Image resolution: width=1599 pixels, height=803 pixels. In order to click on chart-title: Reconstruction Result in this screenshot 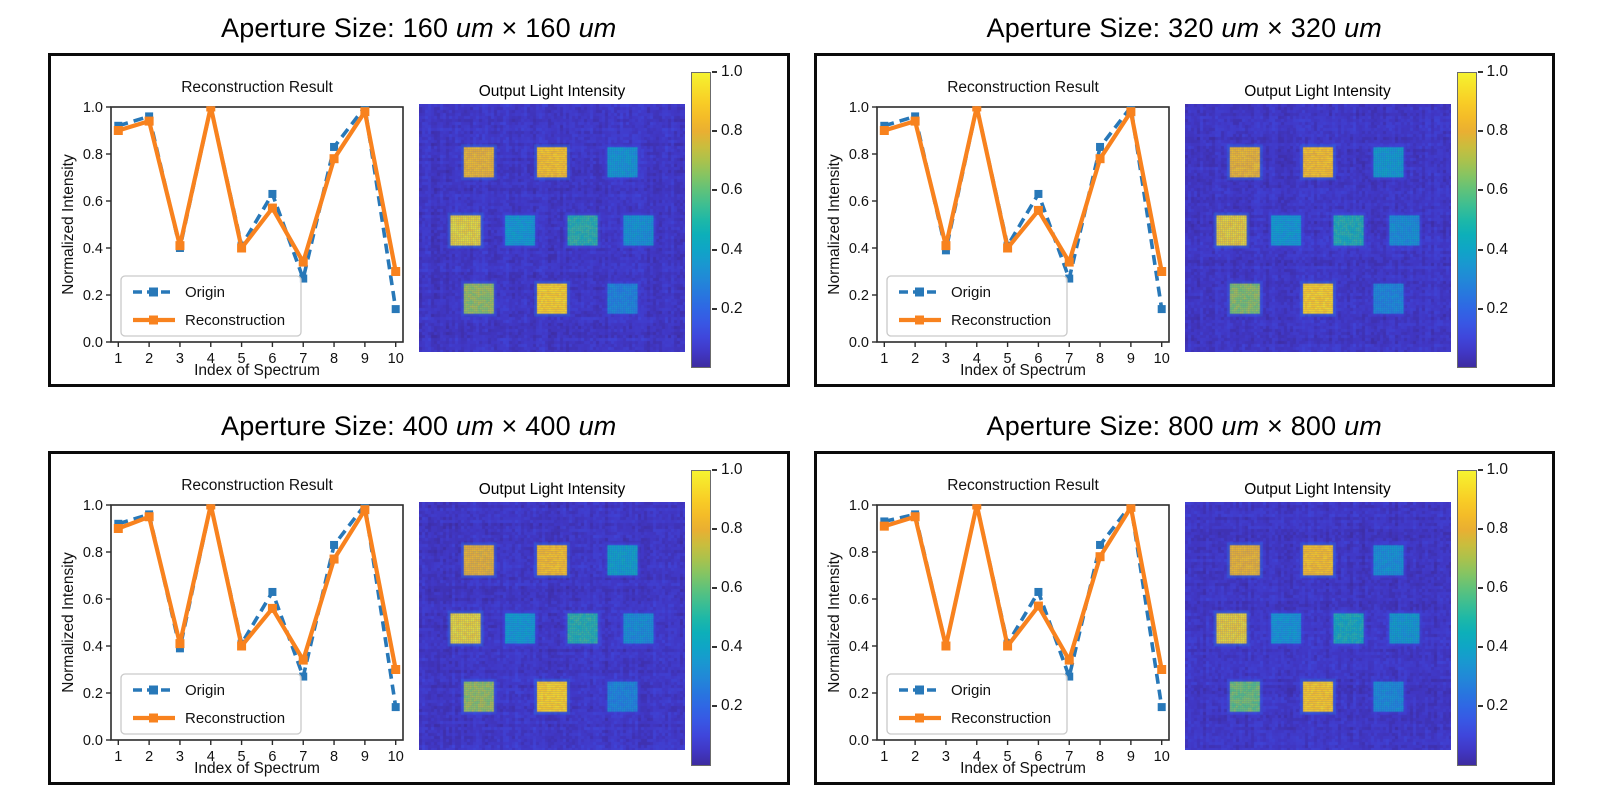, I will do `click(257, 485)`.